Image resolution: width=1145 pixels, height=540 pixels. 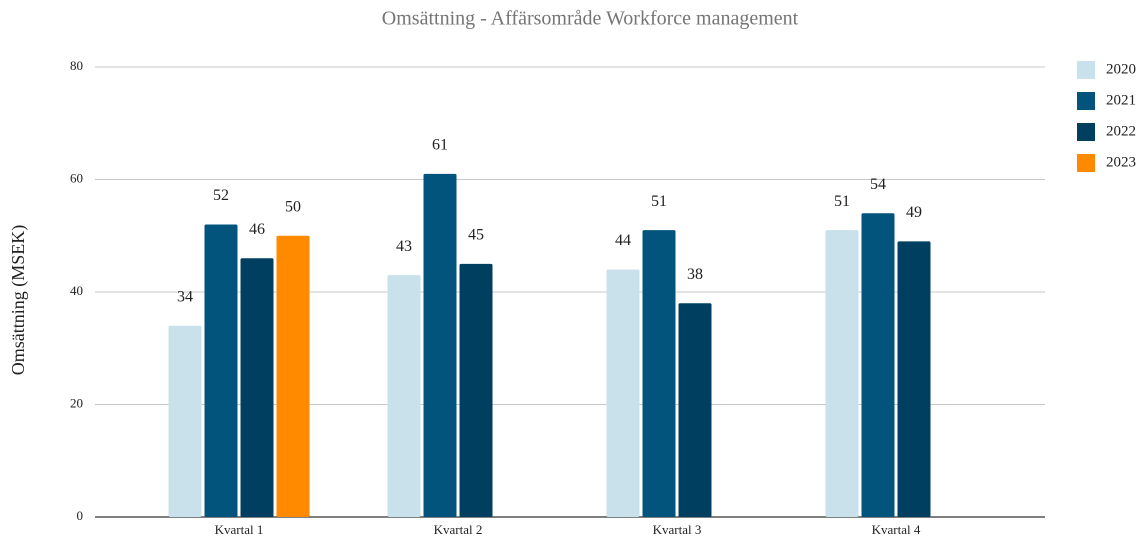 I want to click on value-label: 54, so click(x=878, y=184).